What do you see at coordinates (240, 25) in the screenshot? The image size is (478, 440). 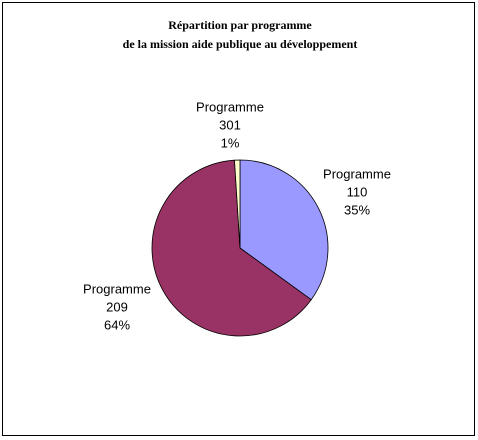 I see `chart-title: Répartition par programme` at bounding box center [240, 25].